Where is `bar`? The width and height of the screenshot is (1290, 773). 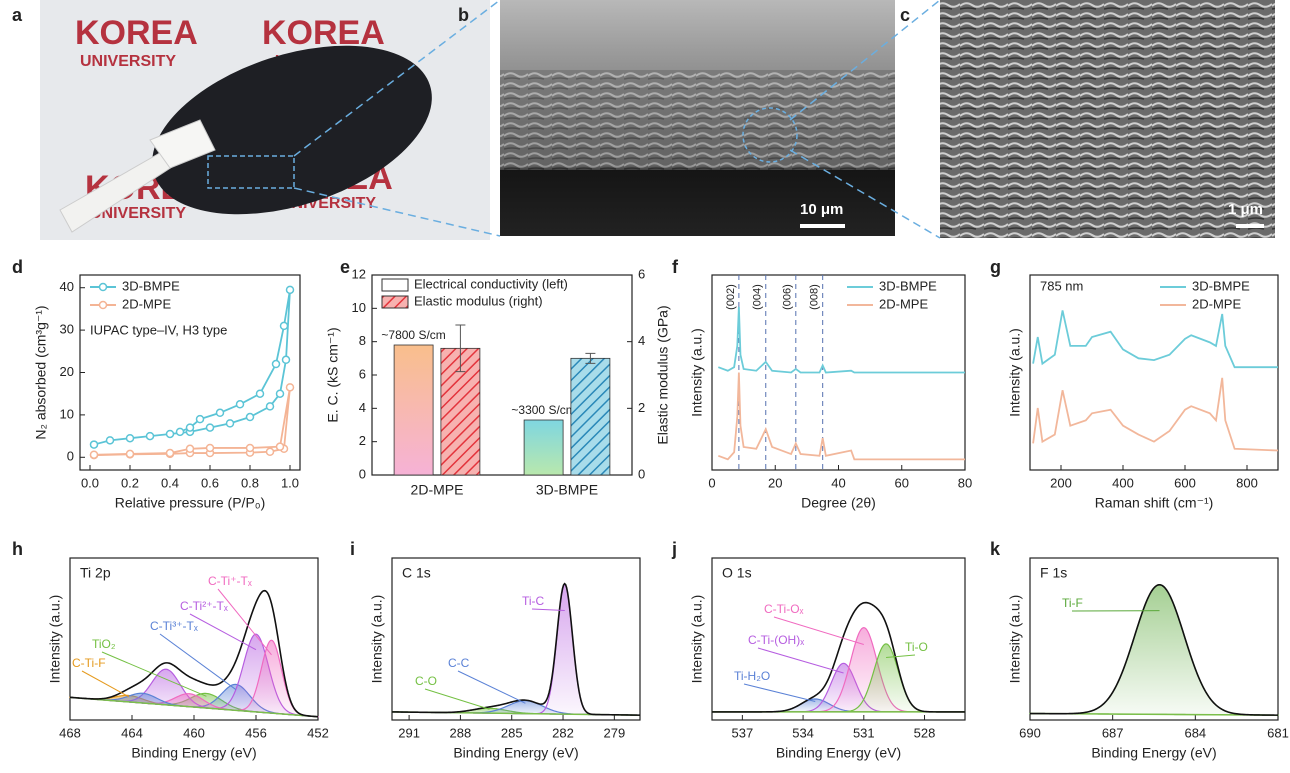
bar is located at coordinates (413, 410).